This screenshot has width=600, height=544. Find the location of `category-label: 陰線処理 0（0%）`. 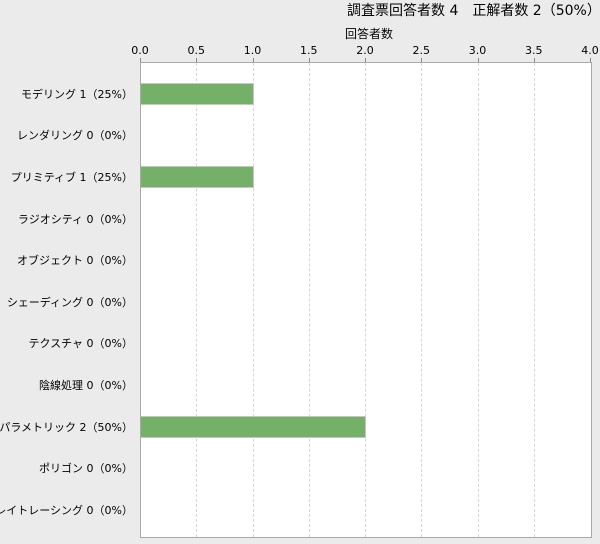

category-label: 陰線処理 0（0%） is located at coordinates (86, 385).